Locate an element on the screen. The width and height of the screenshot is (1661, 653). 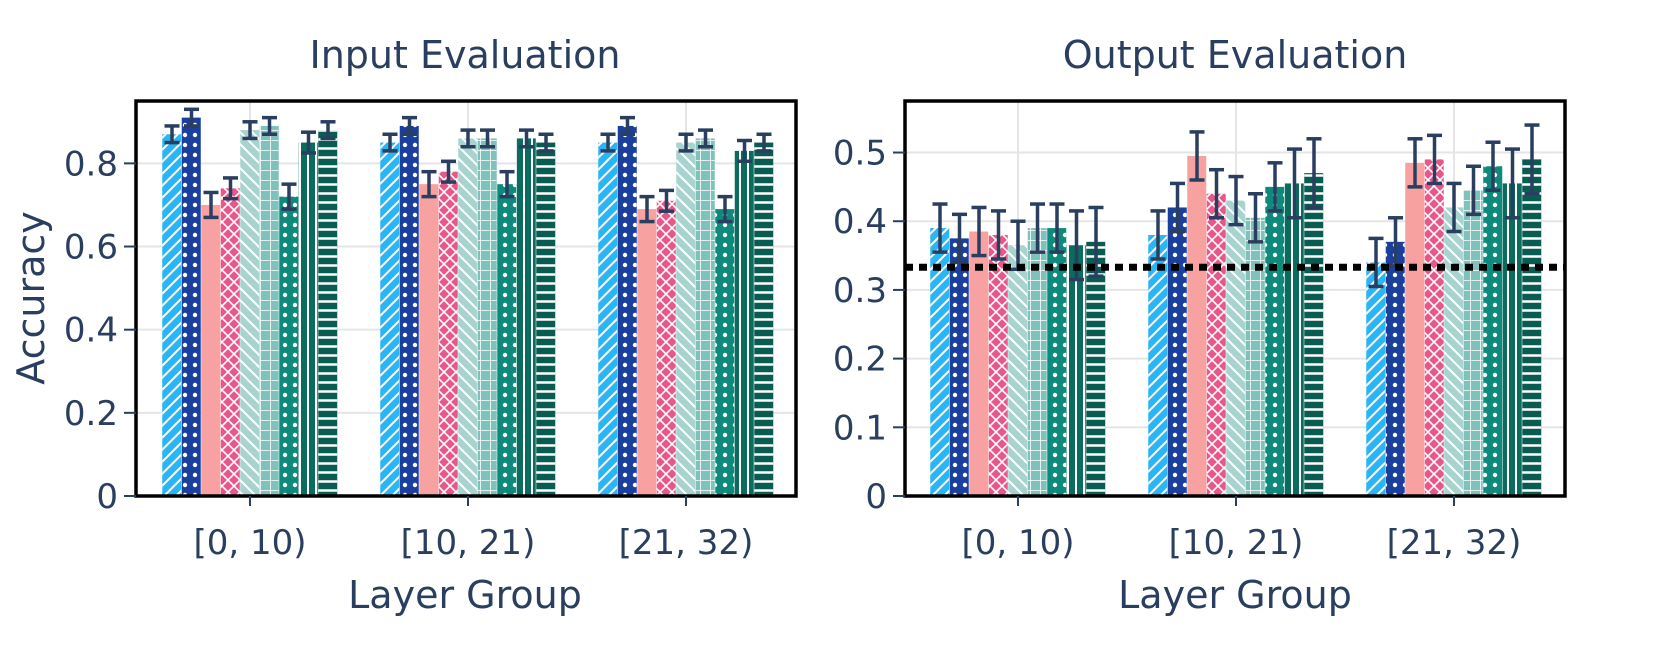
x-ticks: [0, 10) [10, 21) [21, 32) is located at coordinates (1241, 529).